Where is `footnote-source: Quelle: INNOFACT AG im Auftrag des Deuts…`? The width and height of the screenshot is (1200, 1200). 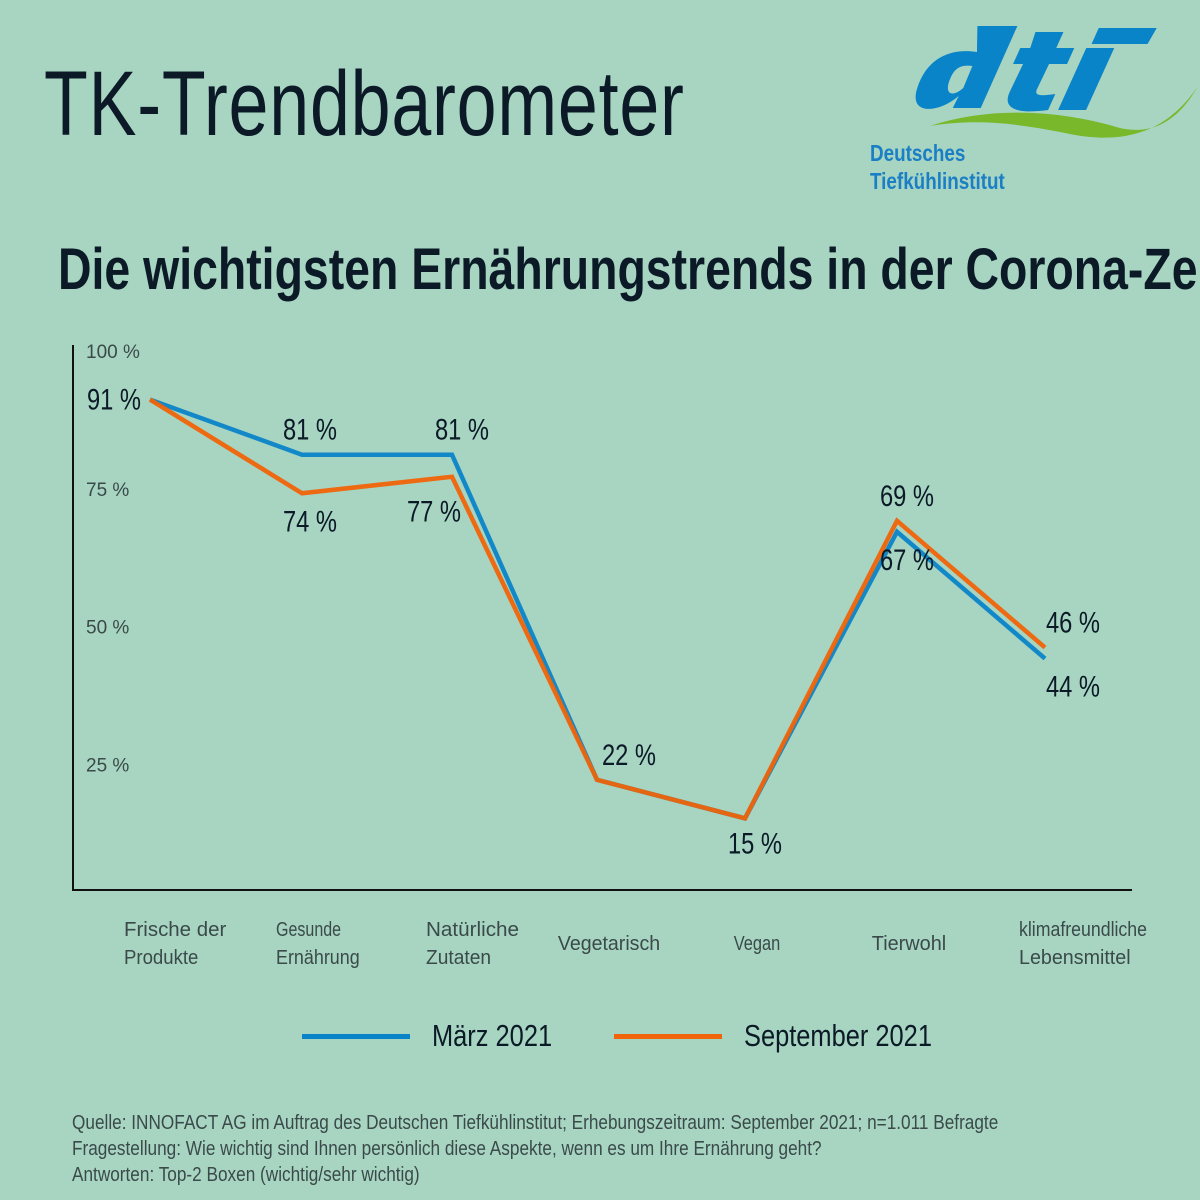
footnote-source: Quelle: INNOFACT AG im Auftrag des Deuts… is located at coordinates (535, 1123).